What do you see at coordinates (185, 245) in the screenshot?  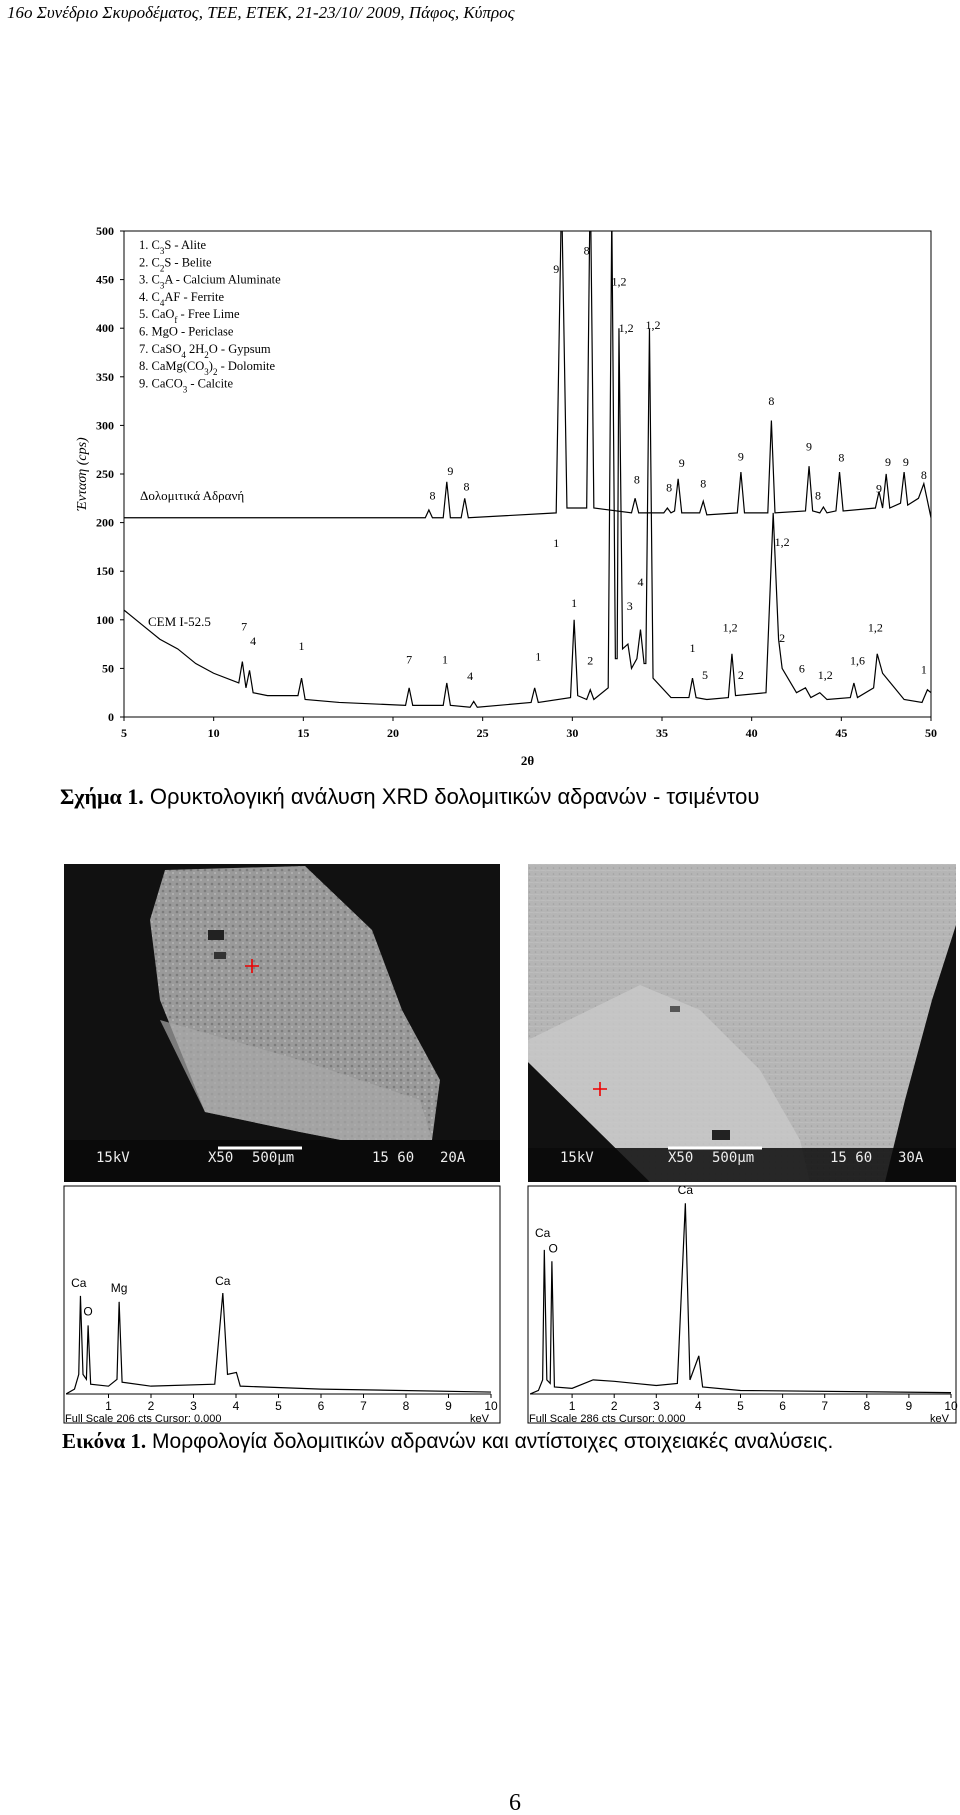 I see `key-text: S - Alite` at bounding box center [185, 245].